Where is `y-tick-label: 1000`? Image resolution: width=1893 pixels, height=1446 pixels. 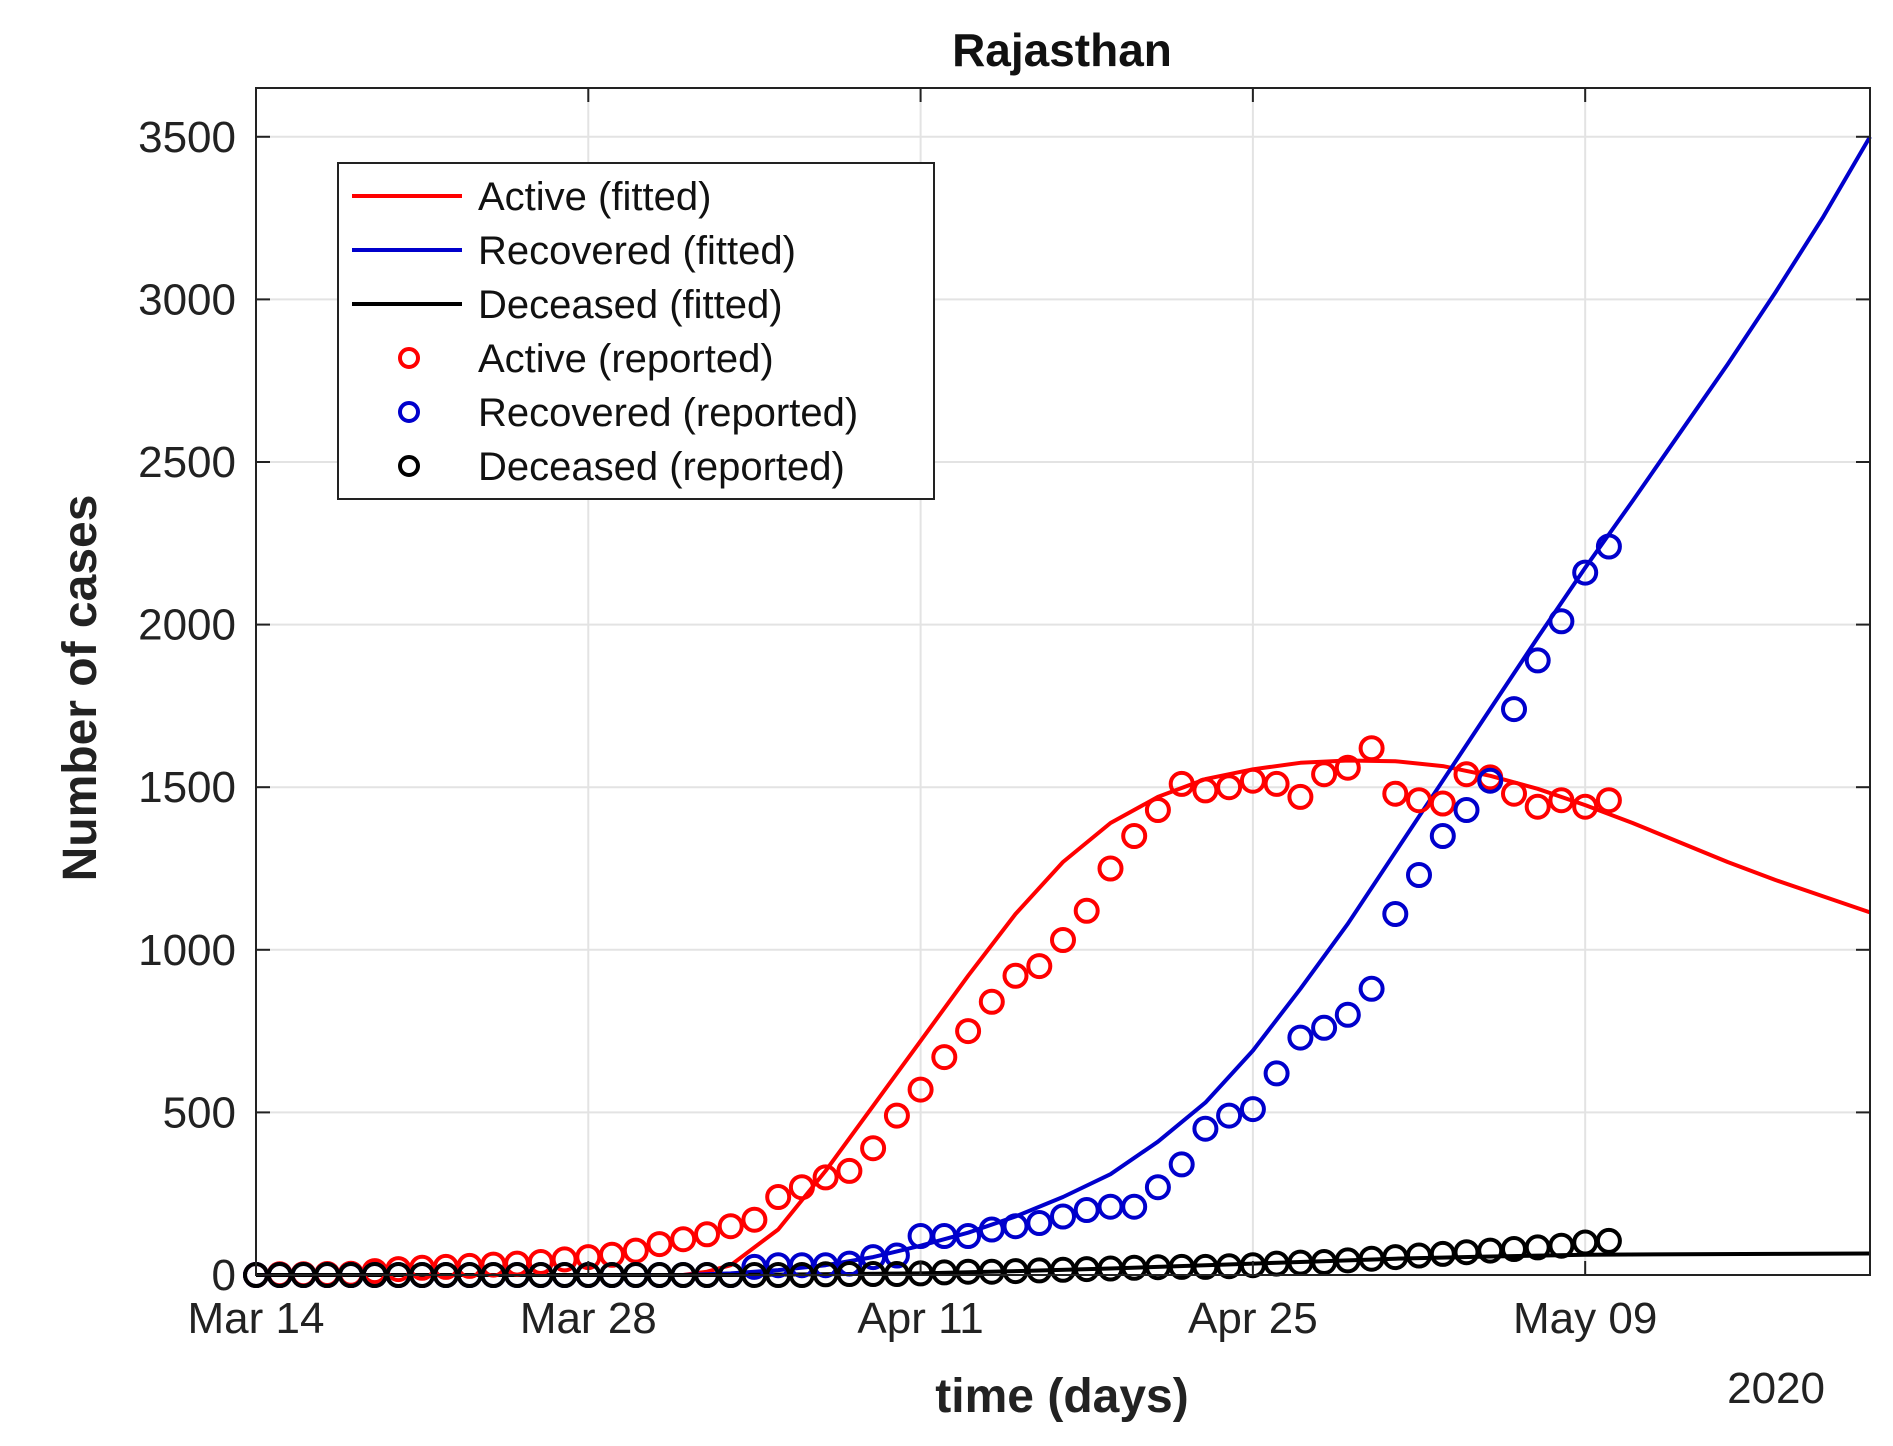
y-tick-label: 1000 is located at coordinates (187, 950).